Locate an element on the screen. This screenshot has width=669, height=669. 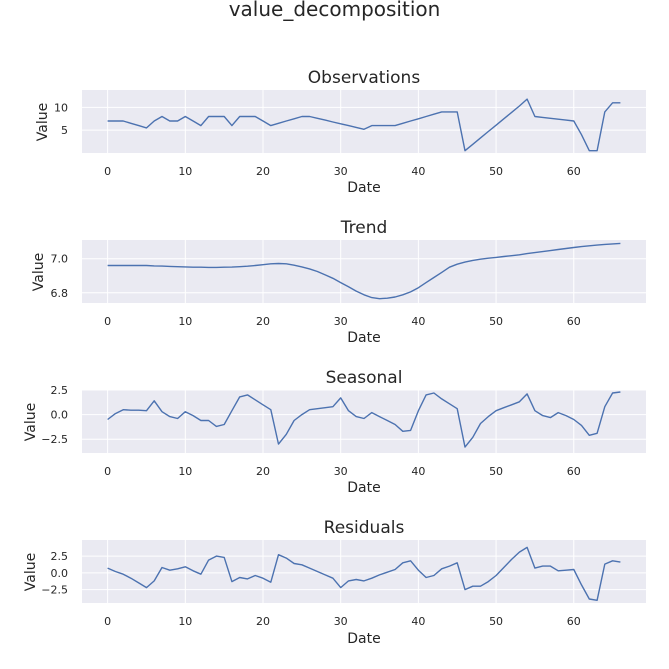
panel-title-seasonal: Seasonal is located at coordinates (364, 378).